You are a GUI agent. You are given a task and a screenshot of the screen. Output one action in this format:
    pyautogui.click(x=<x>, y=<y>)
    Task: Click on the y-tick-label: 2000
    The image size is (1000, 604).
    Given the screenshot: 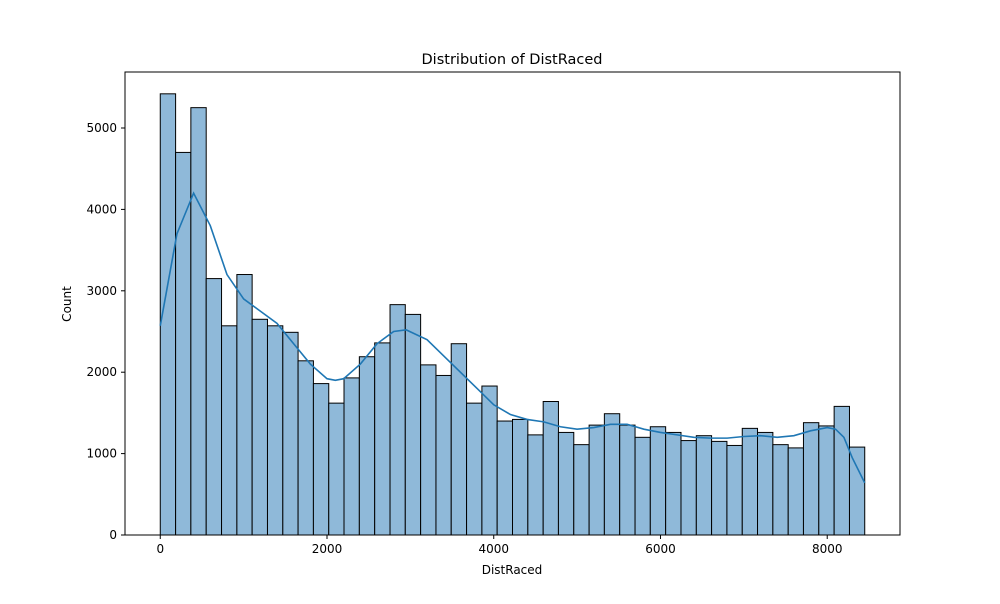 What is the action you would take?
    pyautogui.click(x=101, y=372)
    